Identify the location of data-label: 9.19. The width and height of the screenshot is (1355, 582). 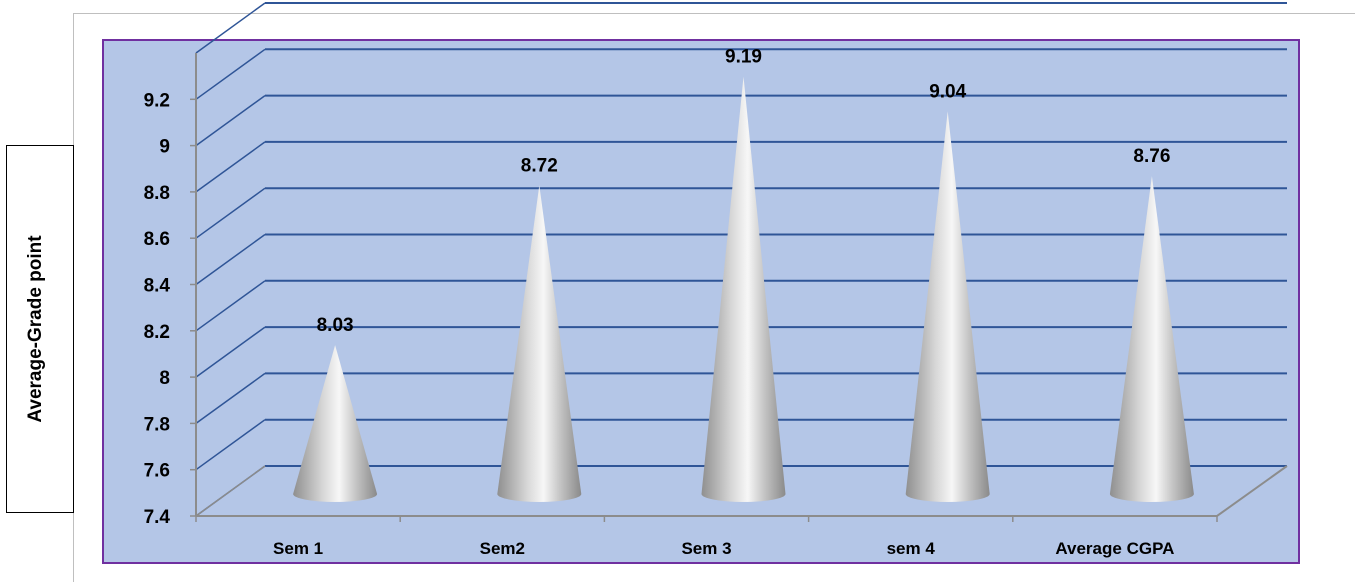
(743, 57).